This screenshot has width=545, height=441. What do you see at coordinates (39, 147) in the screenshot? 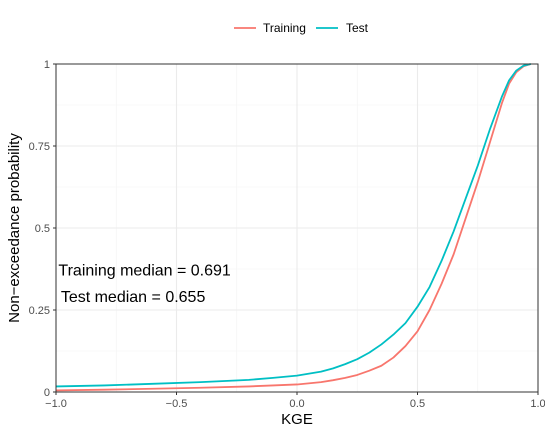
I see `y-tick-label: 0.75` at bounding box center [39, 147].